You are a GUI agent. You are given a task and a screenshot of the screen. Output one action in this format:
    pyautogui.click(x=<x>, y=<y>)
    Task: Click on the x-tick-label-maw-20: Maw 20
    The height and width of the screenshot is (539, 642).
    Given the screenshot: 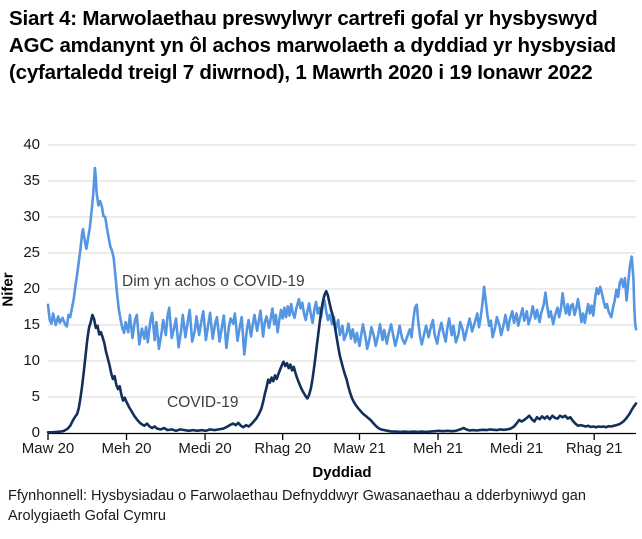 What is the action you would take?
    pyautogui.click(x=48, y=448)
    